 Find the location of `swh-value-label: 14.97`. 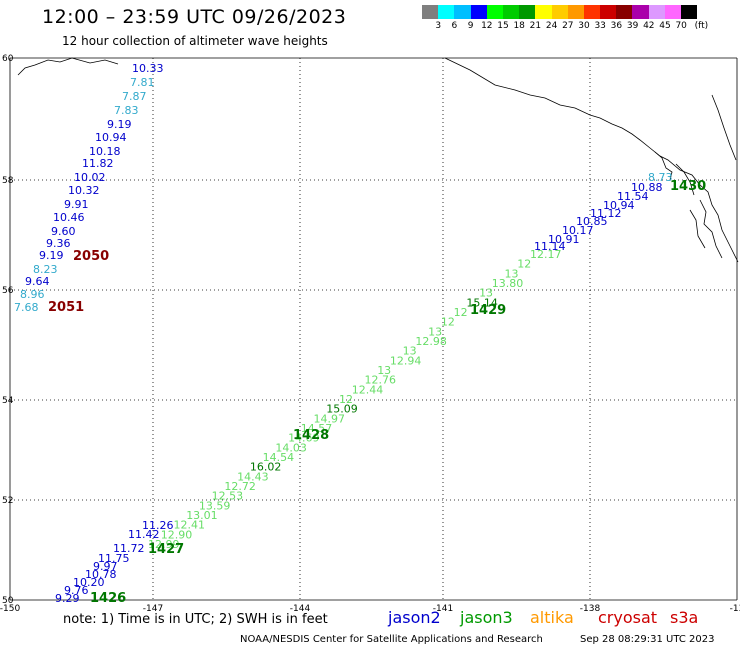

swh-value-label: 14.97 is located at coordinates (330, 418).